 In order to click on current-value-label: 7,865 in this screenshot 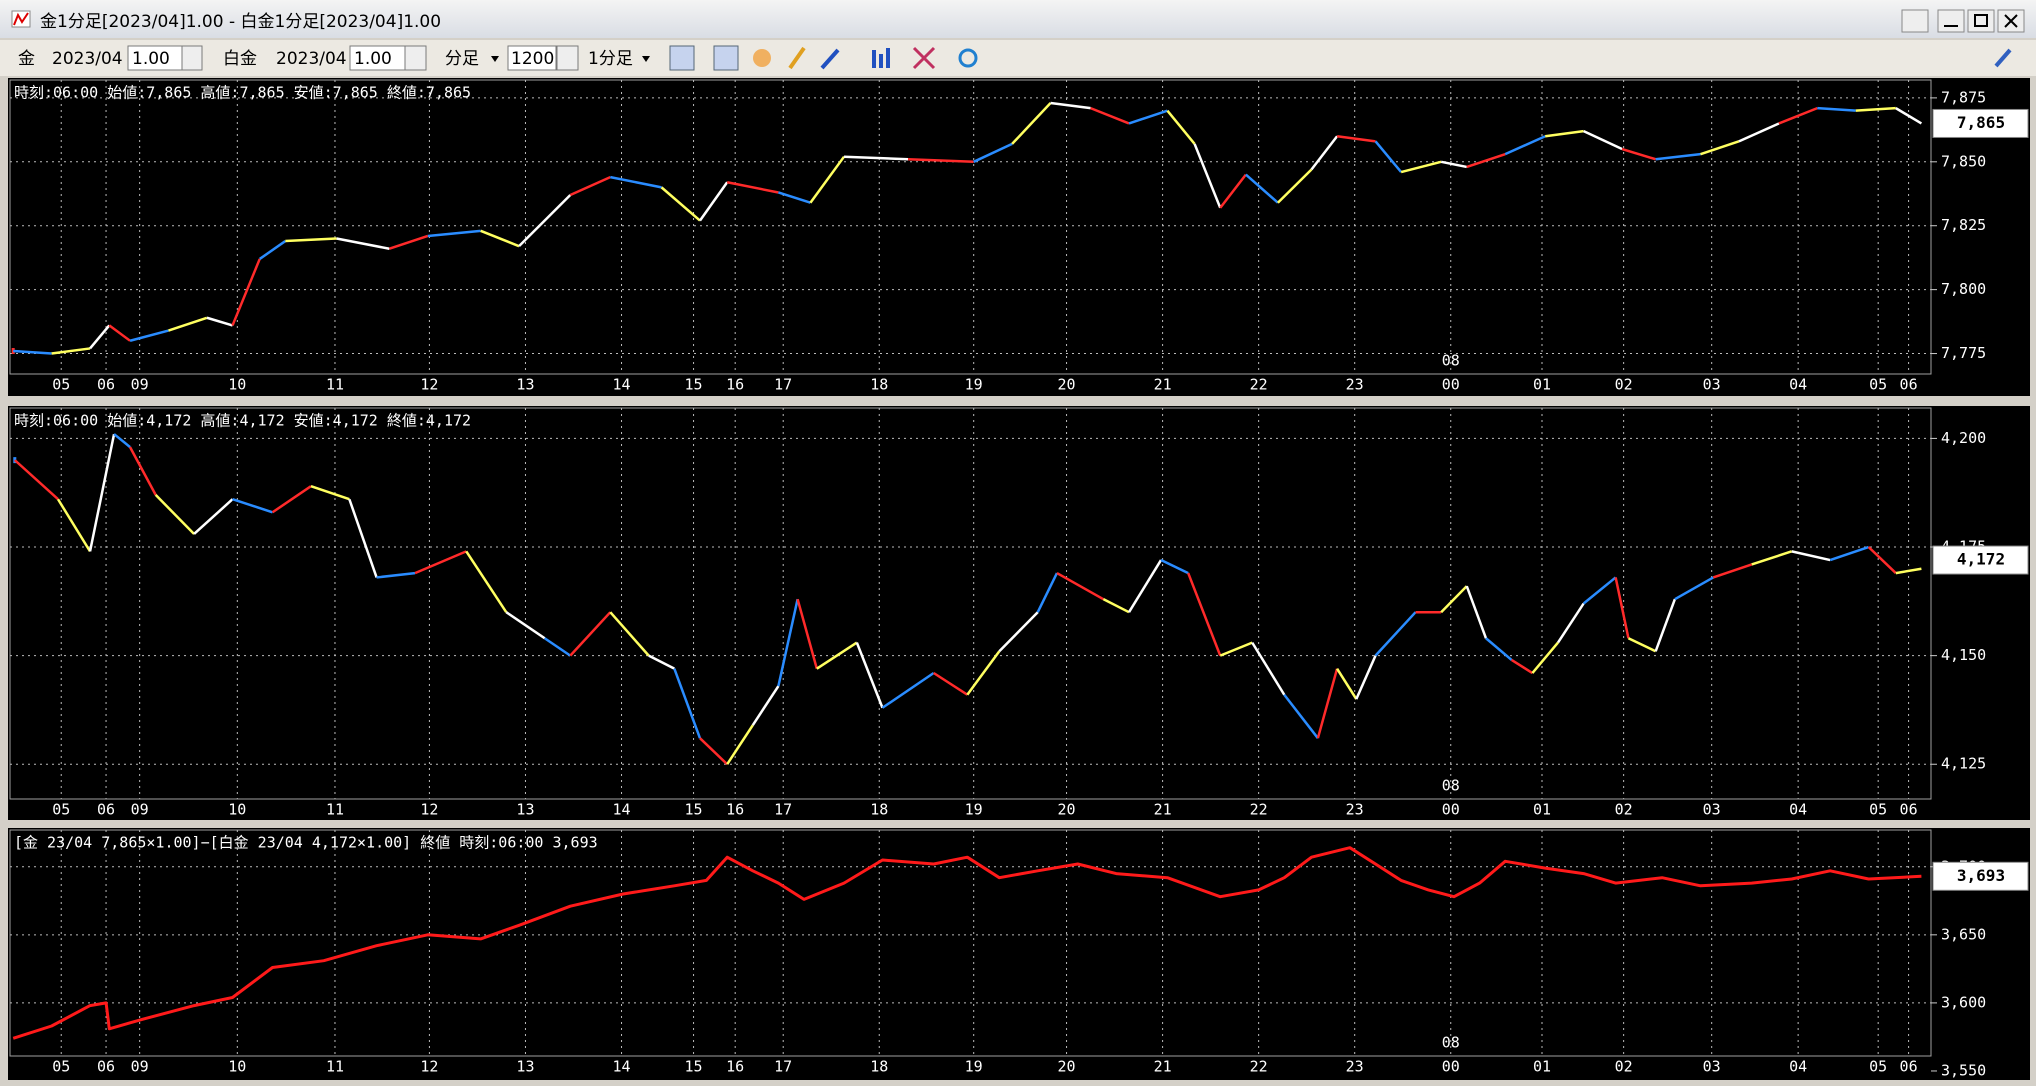, I will do `click(1981, 122)`.